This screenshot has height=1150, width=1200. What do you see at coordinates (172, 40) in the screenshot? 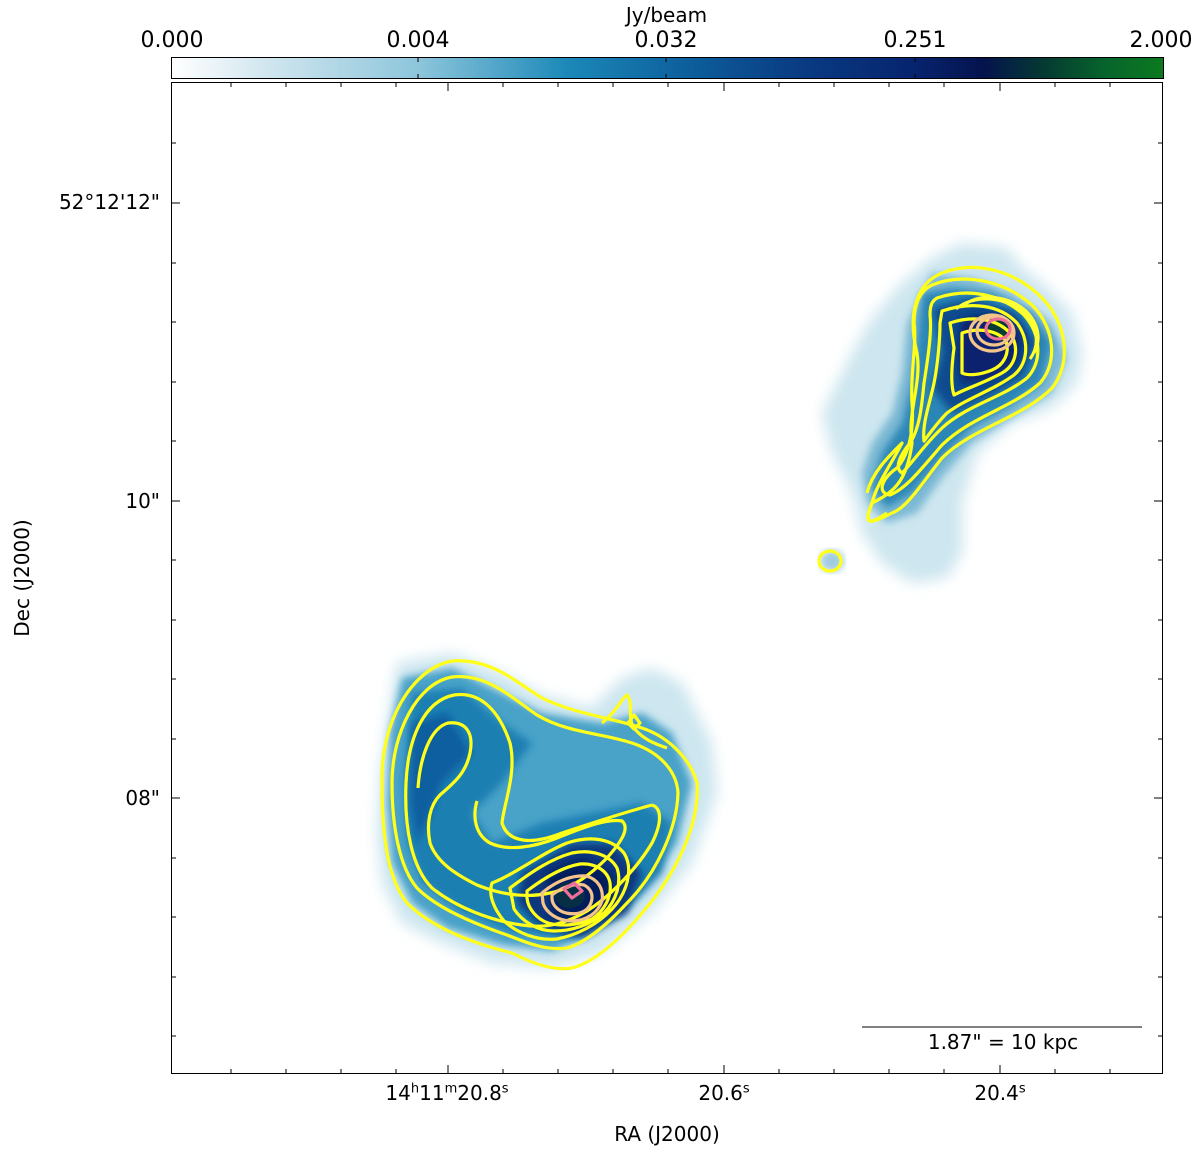
I see `colorbar-tick-0: 0.000` at bounding box center [172, 40].